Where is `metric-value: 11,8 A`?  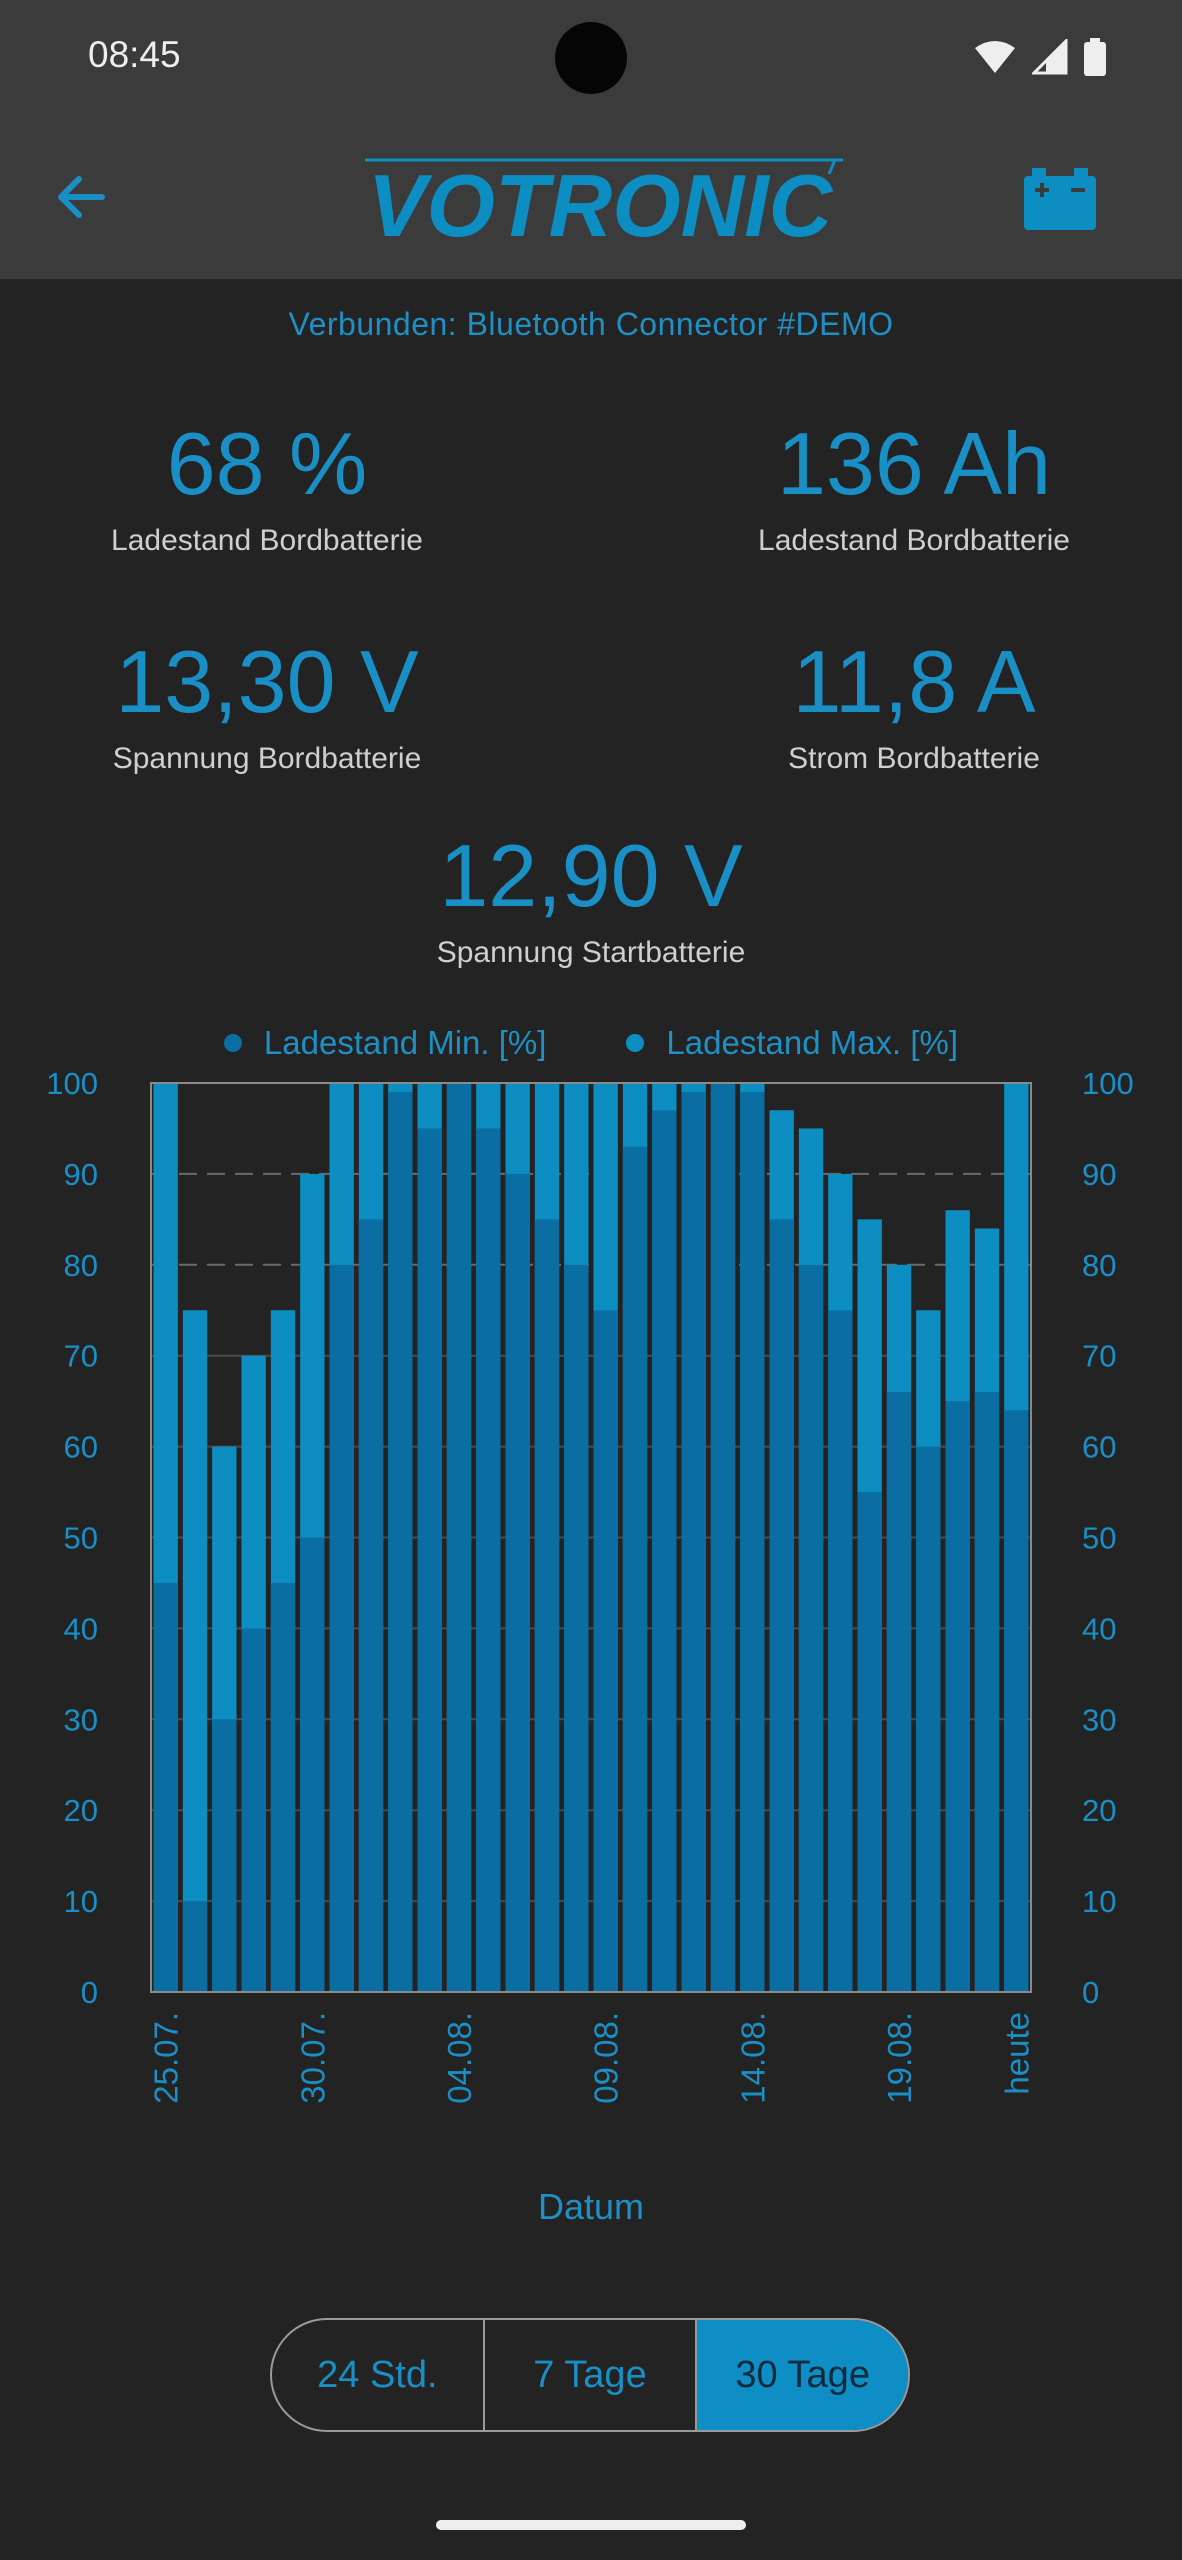
metric-value: 11,8 A is located at coordinates (914, 681).